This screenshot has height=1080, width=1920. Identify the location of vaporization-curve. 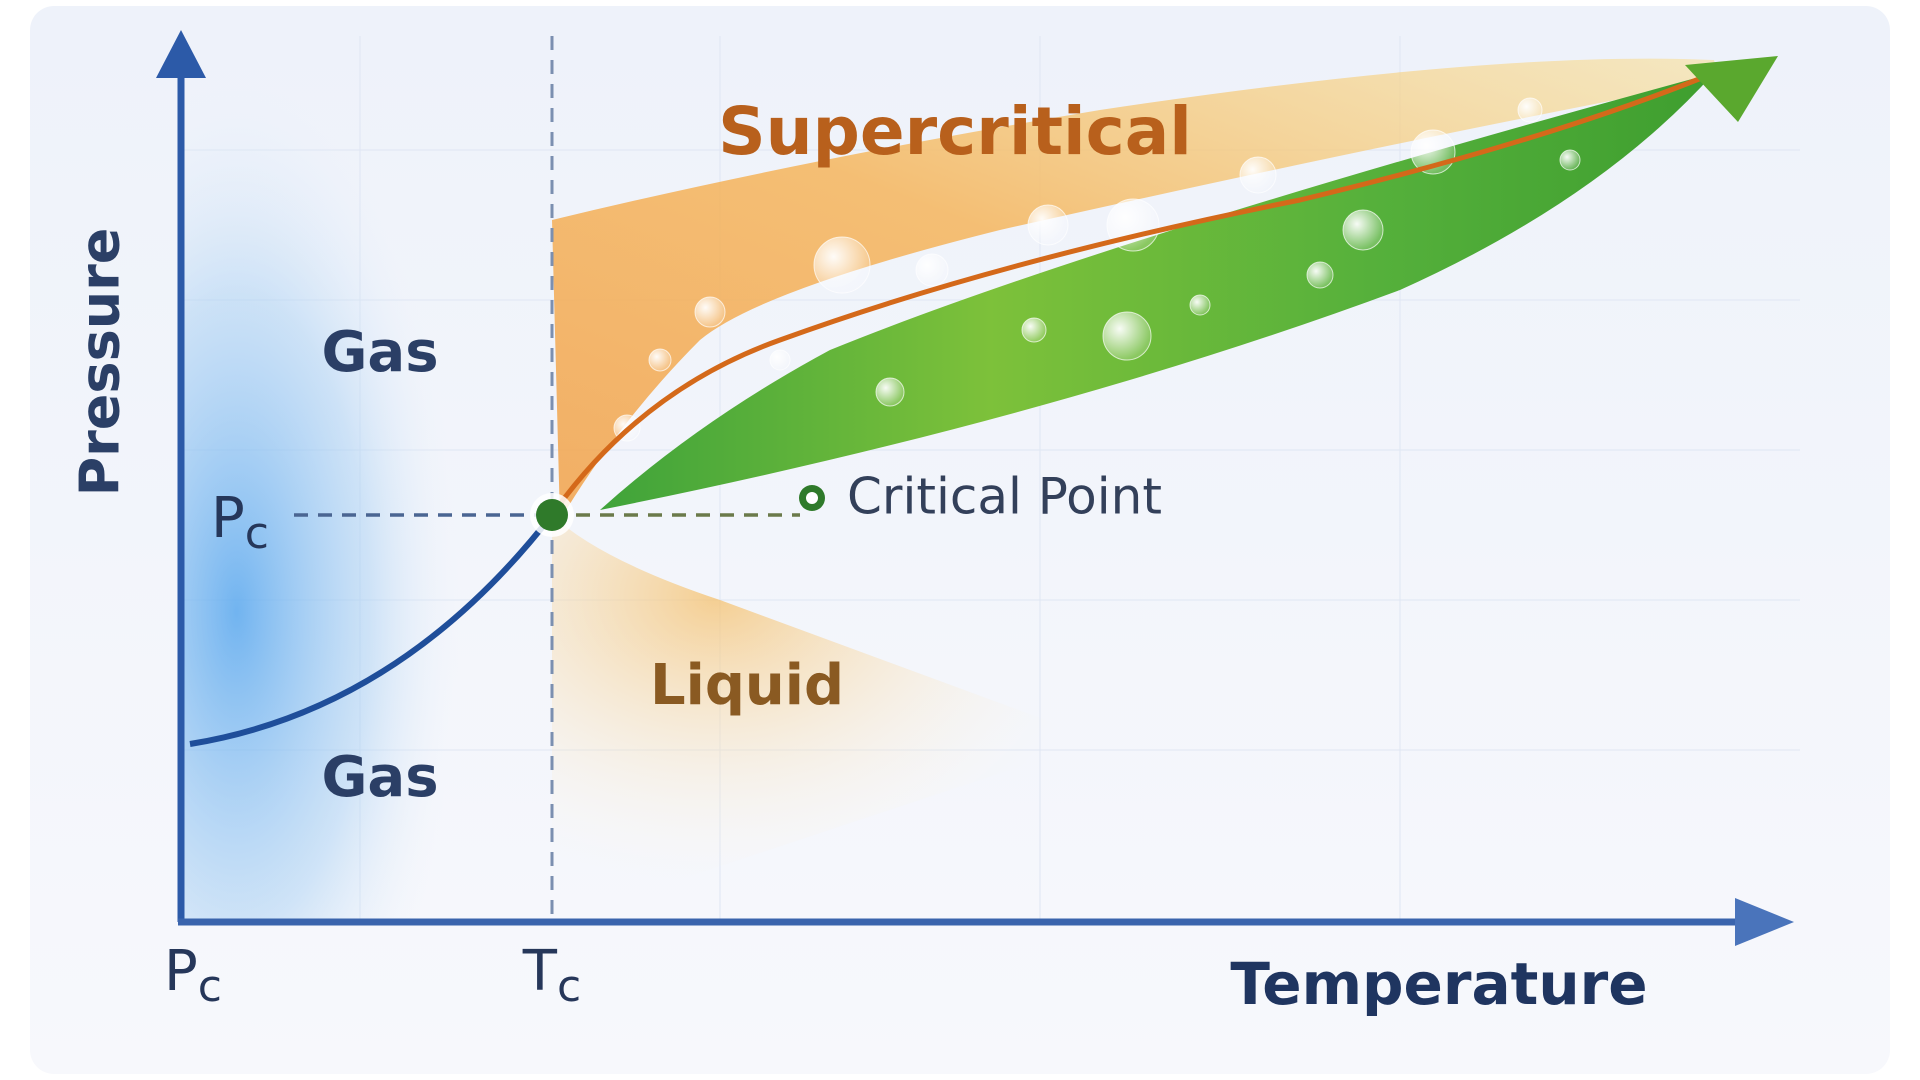
(372, 630).